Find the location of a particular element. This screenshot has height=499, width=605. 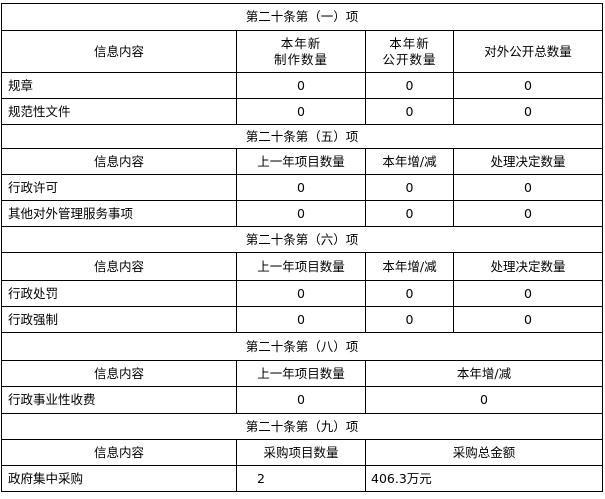

table-row: 行政处罚 0 0 0 is located at coordinates (302, 293).